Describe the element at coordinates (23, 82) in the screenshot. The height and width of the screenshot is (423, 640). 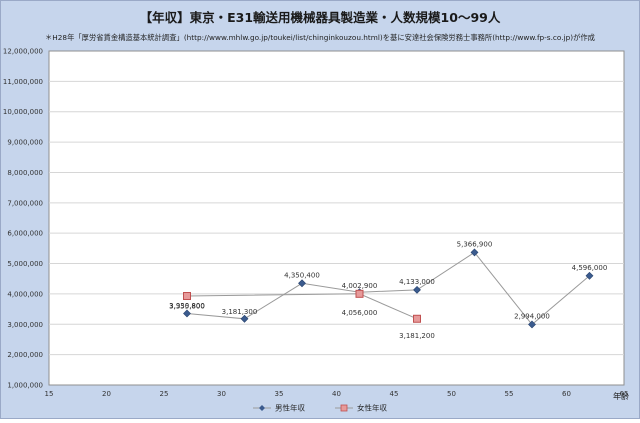
I see `y-tick-label: 11,000,000` at that location.